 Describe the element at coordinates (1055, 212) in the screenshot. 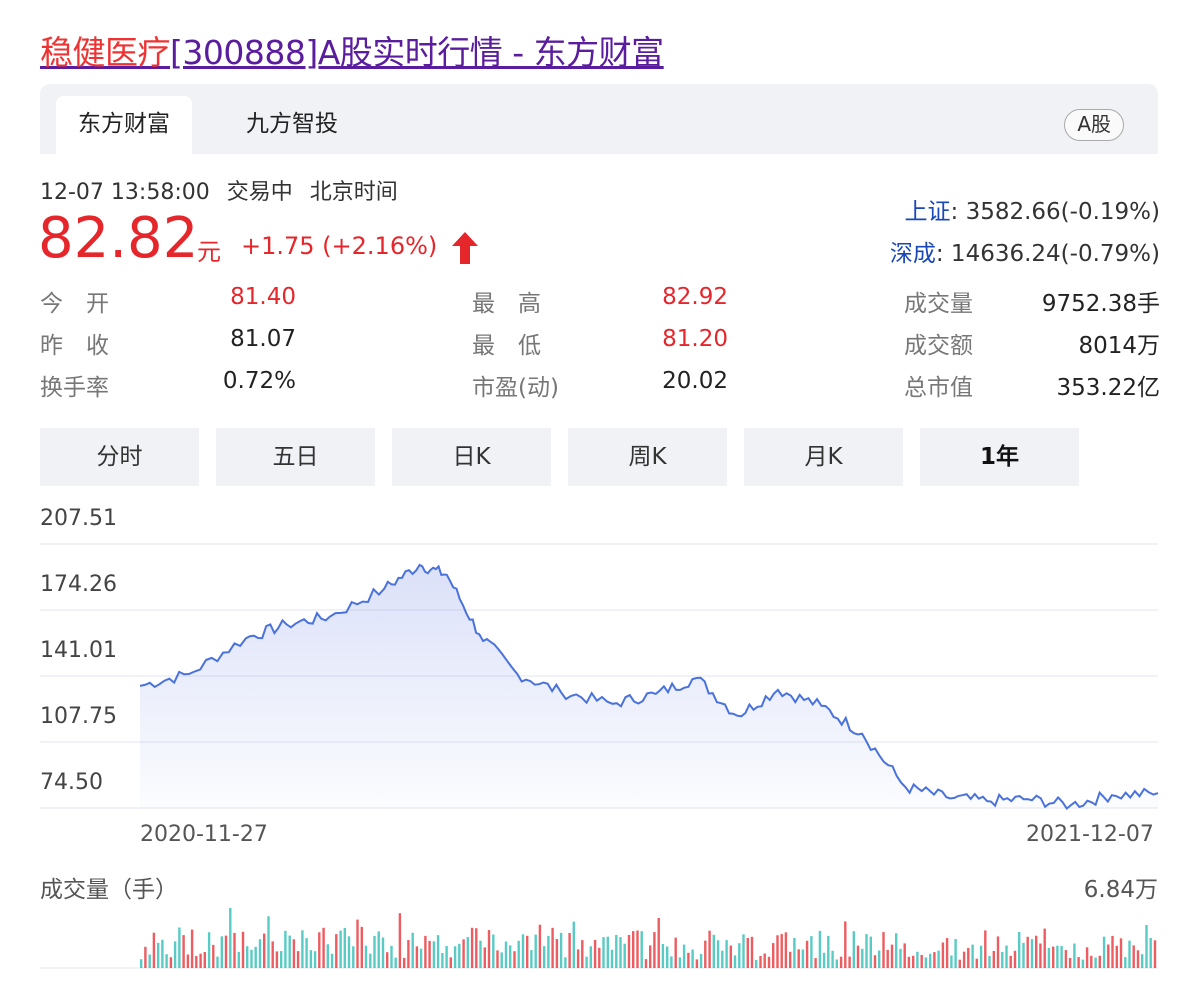

I see `index-shanghai-value: : 3582.66(-0.19%)` at that location.